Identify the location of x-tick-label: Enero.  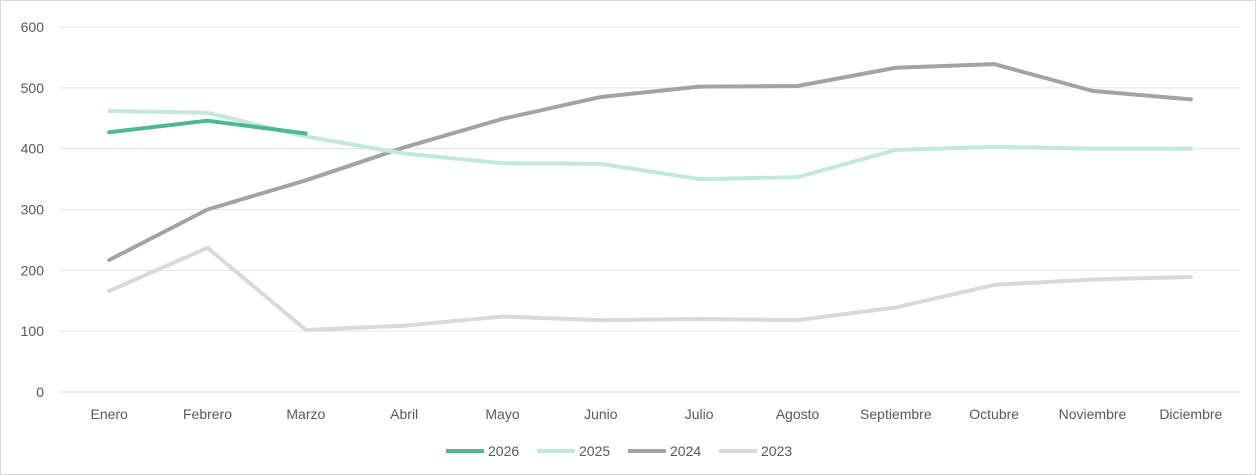
(109, 414).